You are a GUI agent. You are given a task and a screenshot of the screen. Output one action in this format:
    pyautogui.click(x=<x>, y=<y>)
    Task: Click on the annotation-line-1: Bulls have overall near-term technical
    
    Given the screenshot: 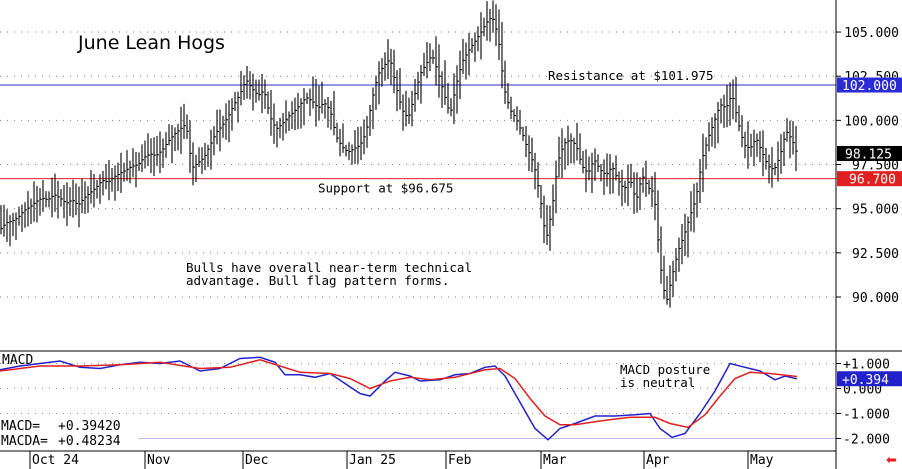 What is the action you would take?
    pyautogui.click(x=329, y=267)
    